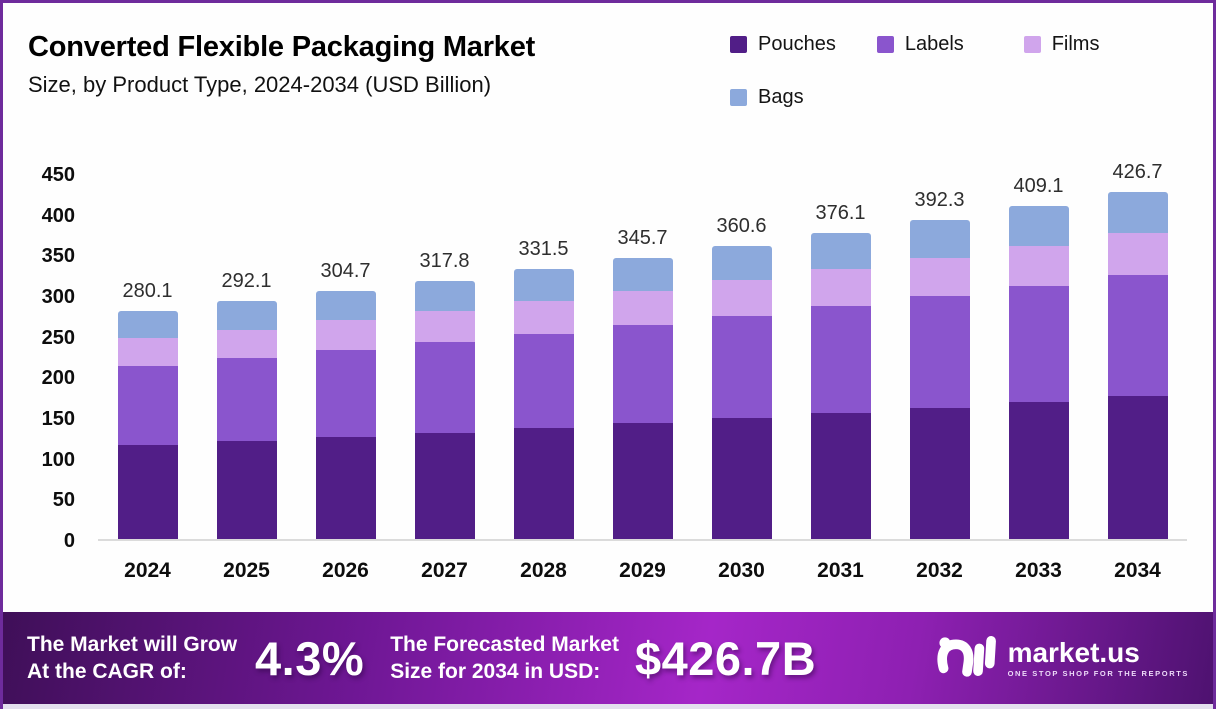 The width and height of the screenshot is (1216, 709). I want to click on y-axis-tick: 300, so click(58, 297).